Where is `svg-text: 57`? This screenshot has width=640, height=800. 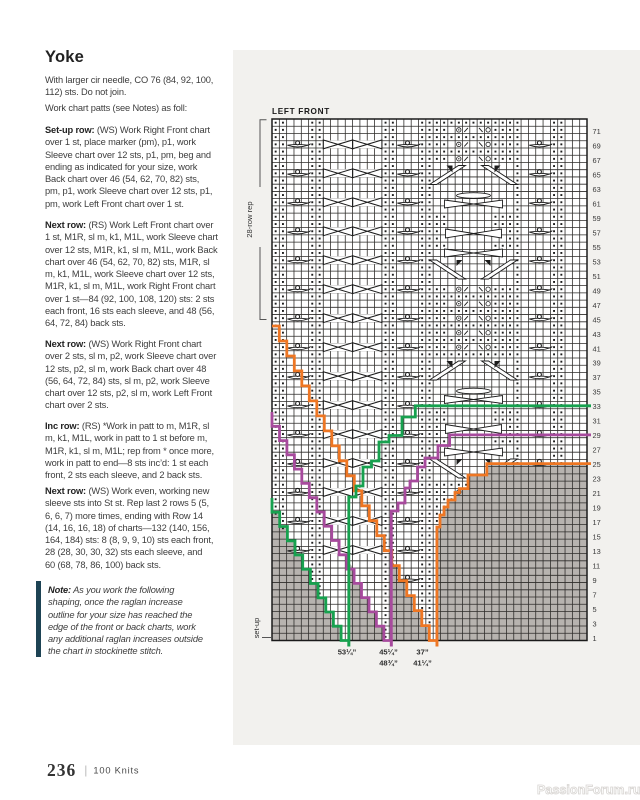
svg-text: 57 is located at coordinates (597, 232).